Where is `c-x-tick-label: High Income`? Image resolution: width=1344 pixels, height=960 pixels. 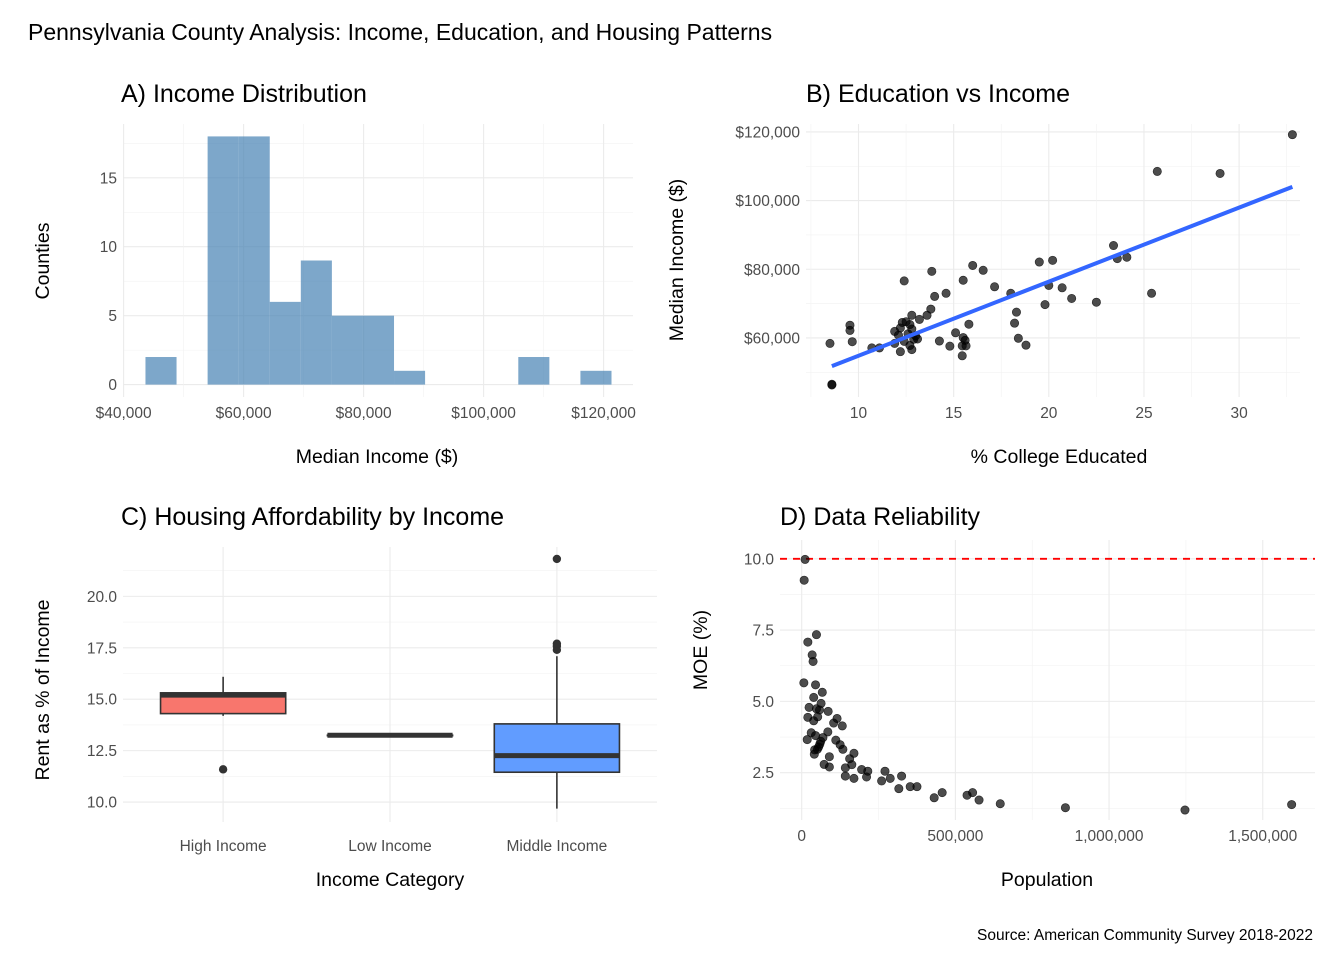 c-x-tick-label: High Income is located at coordinates (223, 846).